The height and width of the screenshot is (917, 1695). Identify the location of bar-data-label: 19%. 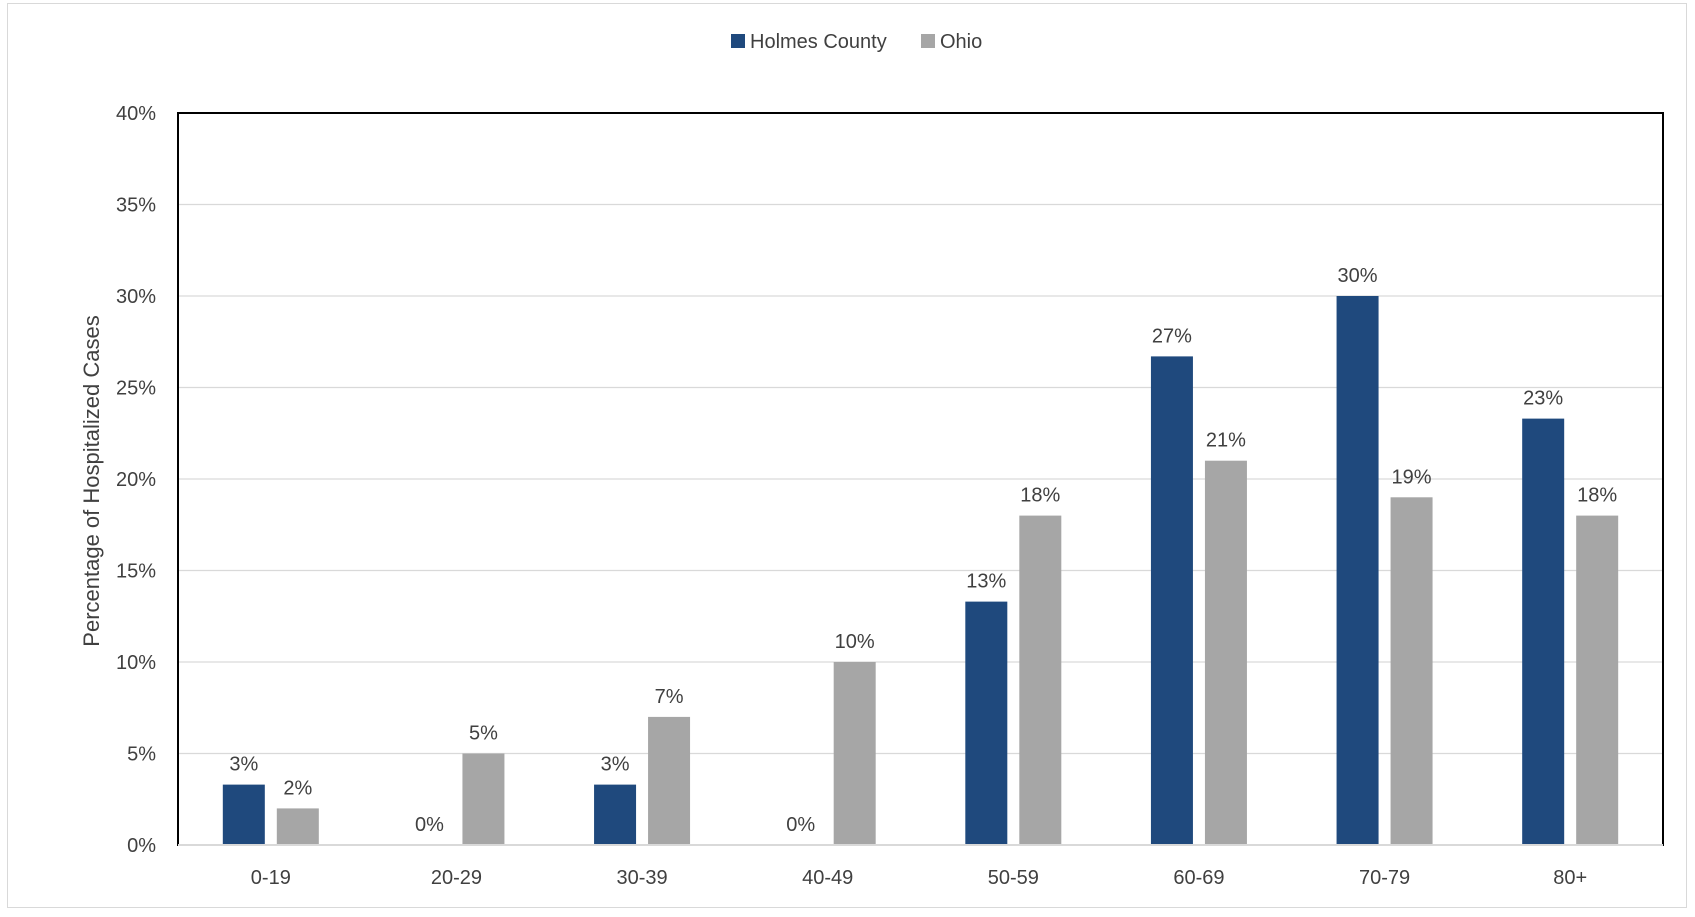
(1412, 477).